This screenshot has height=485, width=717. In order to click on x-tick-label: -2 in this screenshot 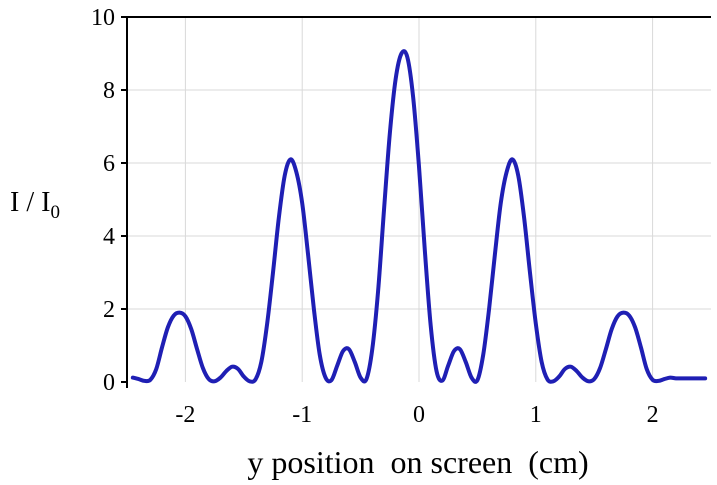, I will do `click(185, 415)`.